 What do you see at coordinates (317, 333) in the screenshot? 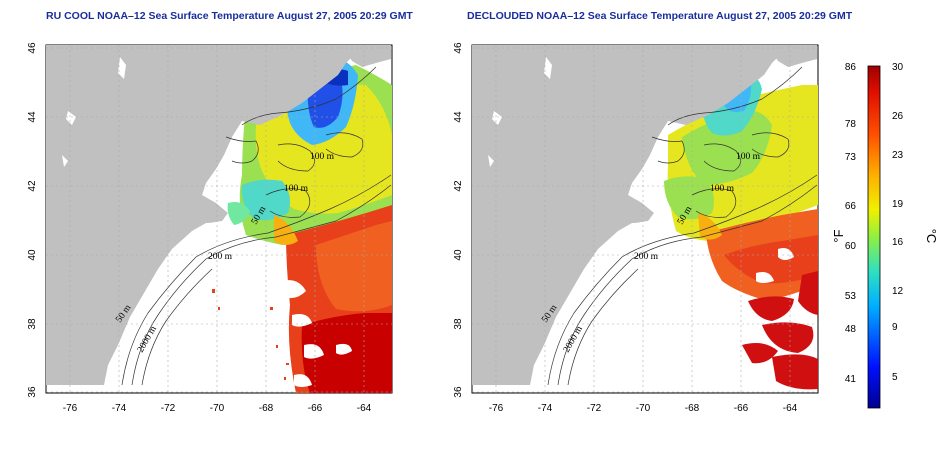
I see `cloud-mask-left` at bounding box center [317, 333].